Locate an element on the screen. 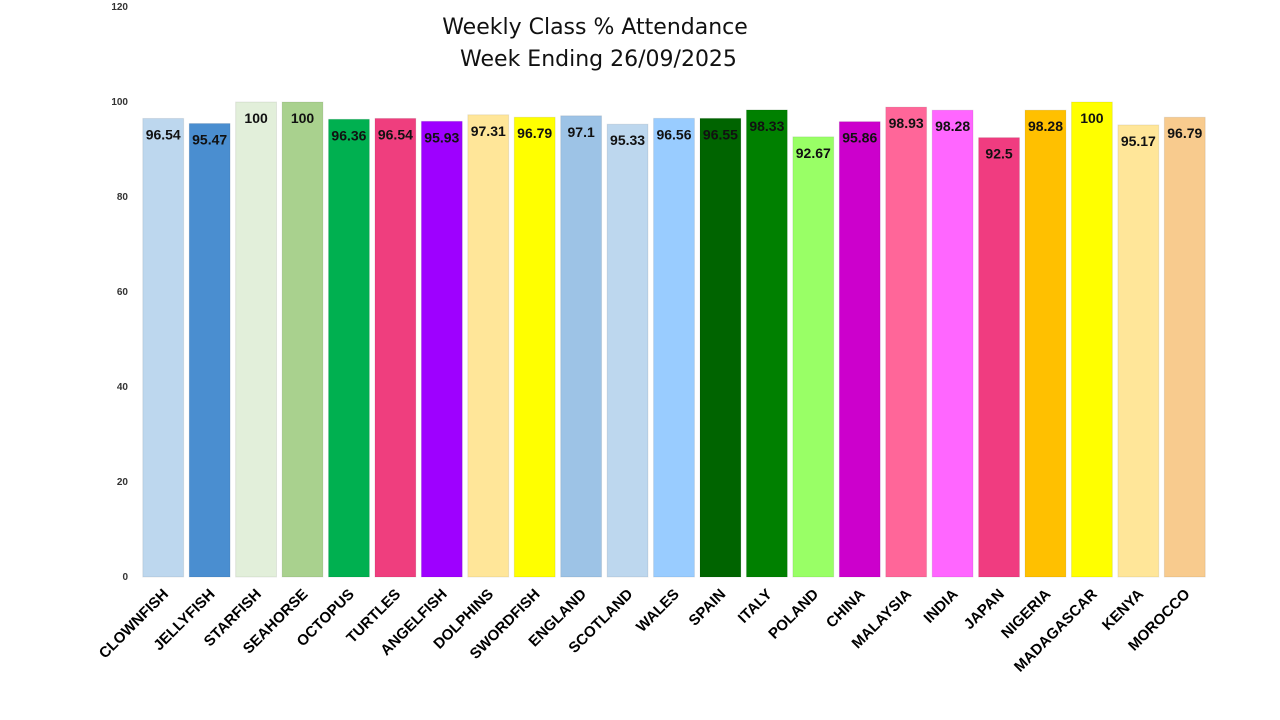  data-label: 95.47 is located at coordinates (209, 140).